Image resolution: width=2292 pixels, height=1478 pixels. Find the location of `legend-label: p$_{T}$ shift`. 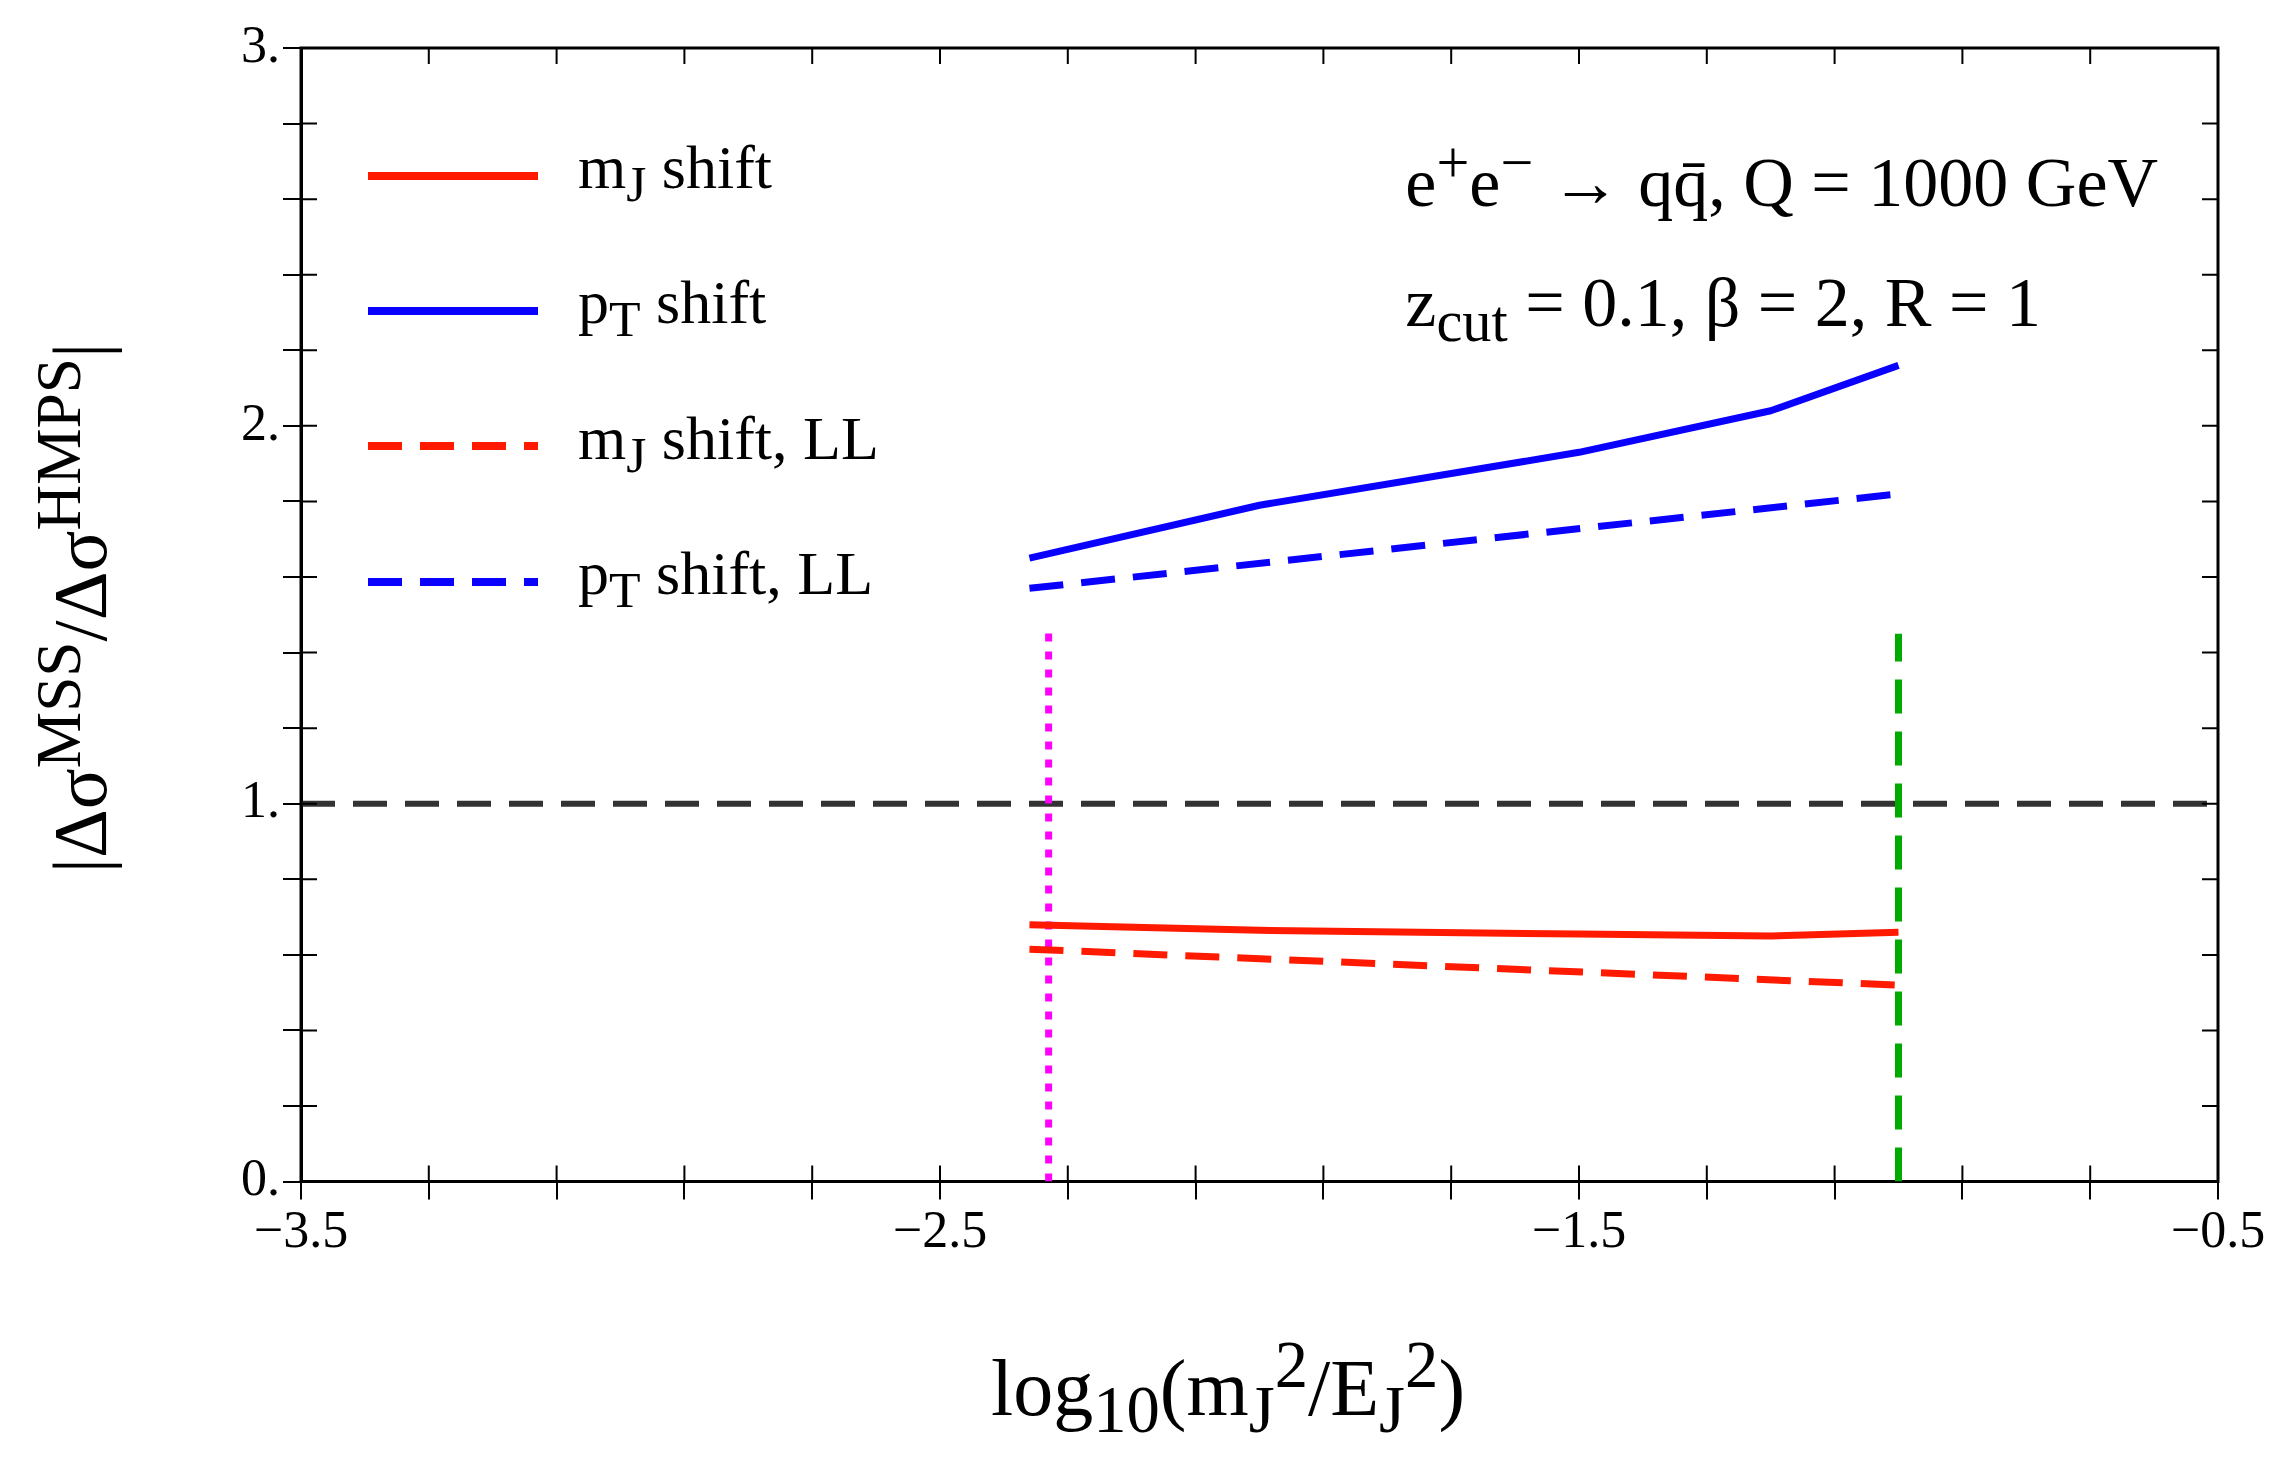

legend-label: p$_{T}$ shift is located at coordinates (672, 308).